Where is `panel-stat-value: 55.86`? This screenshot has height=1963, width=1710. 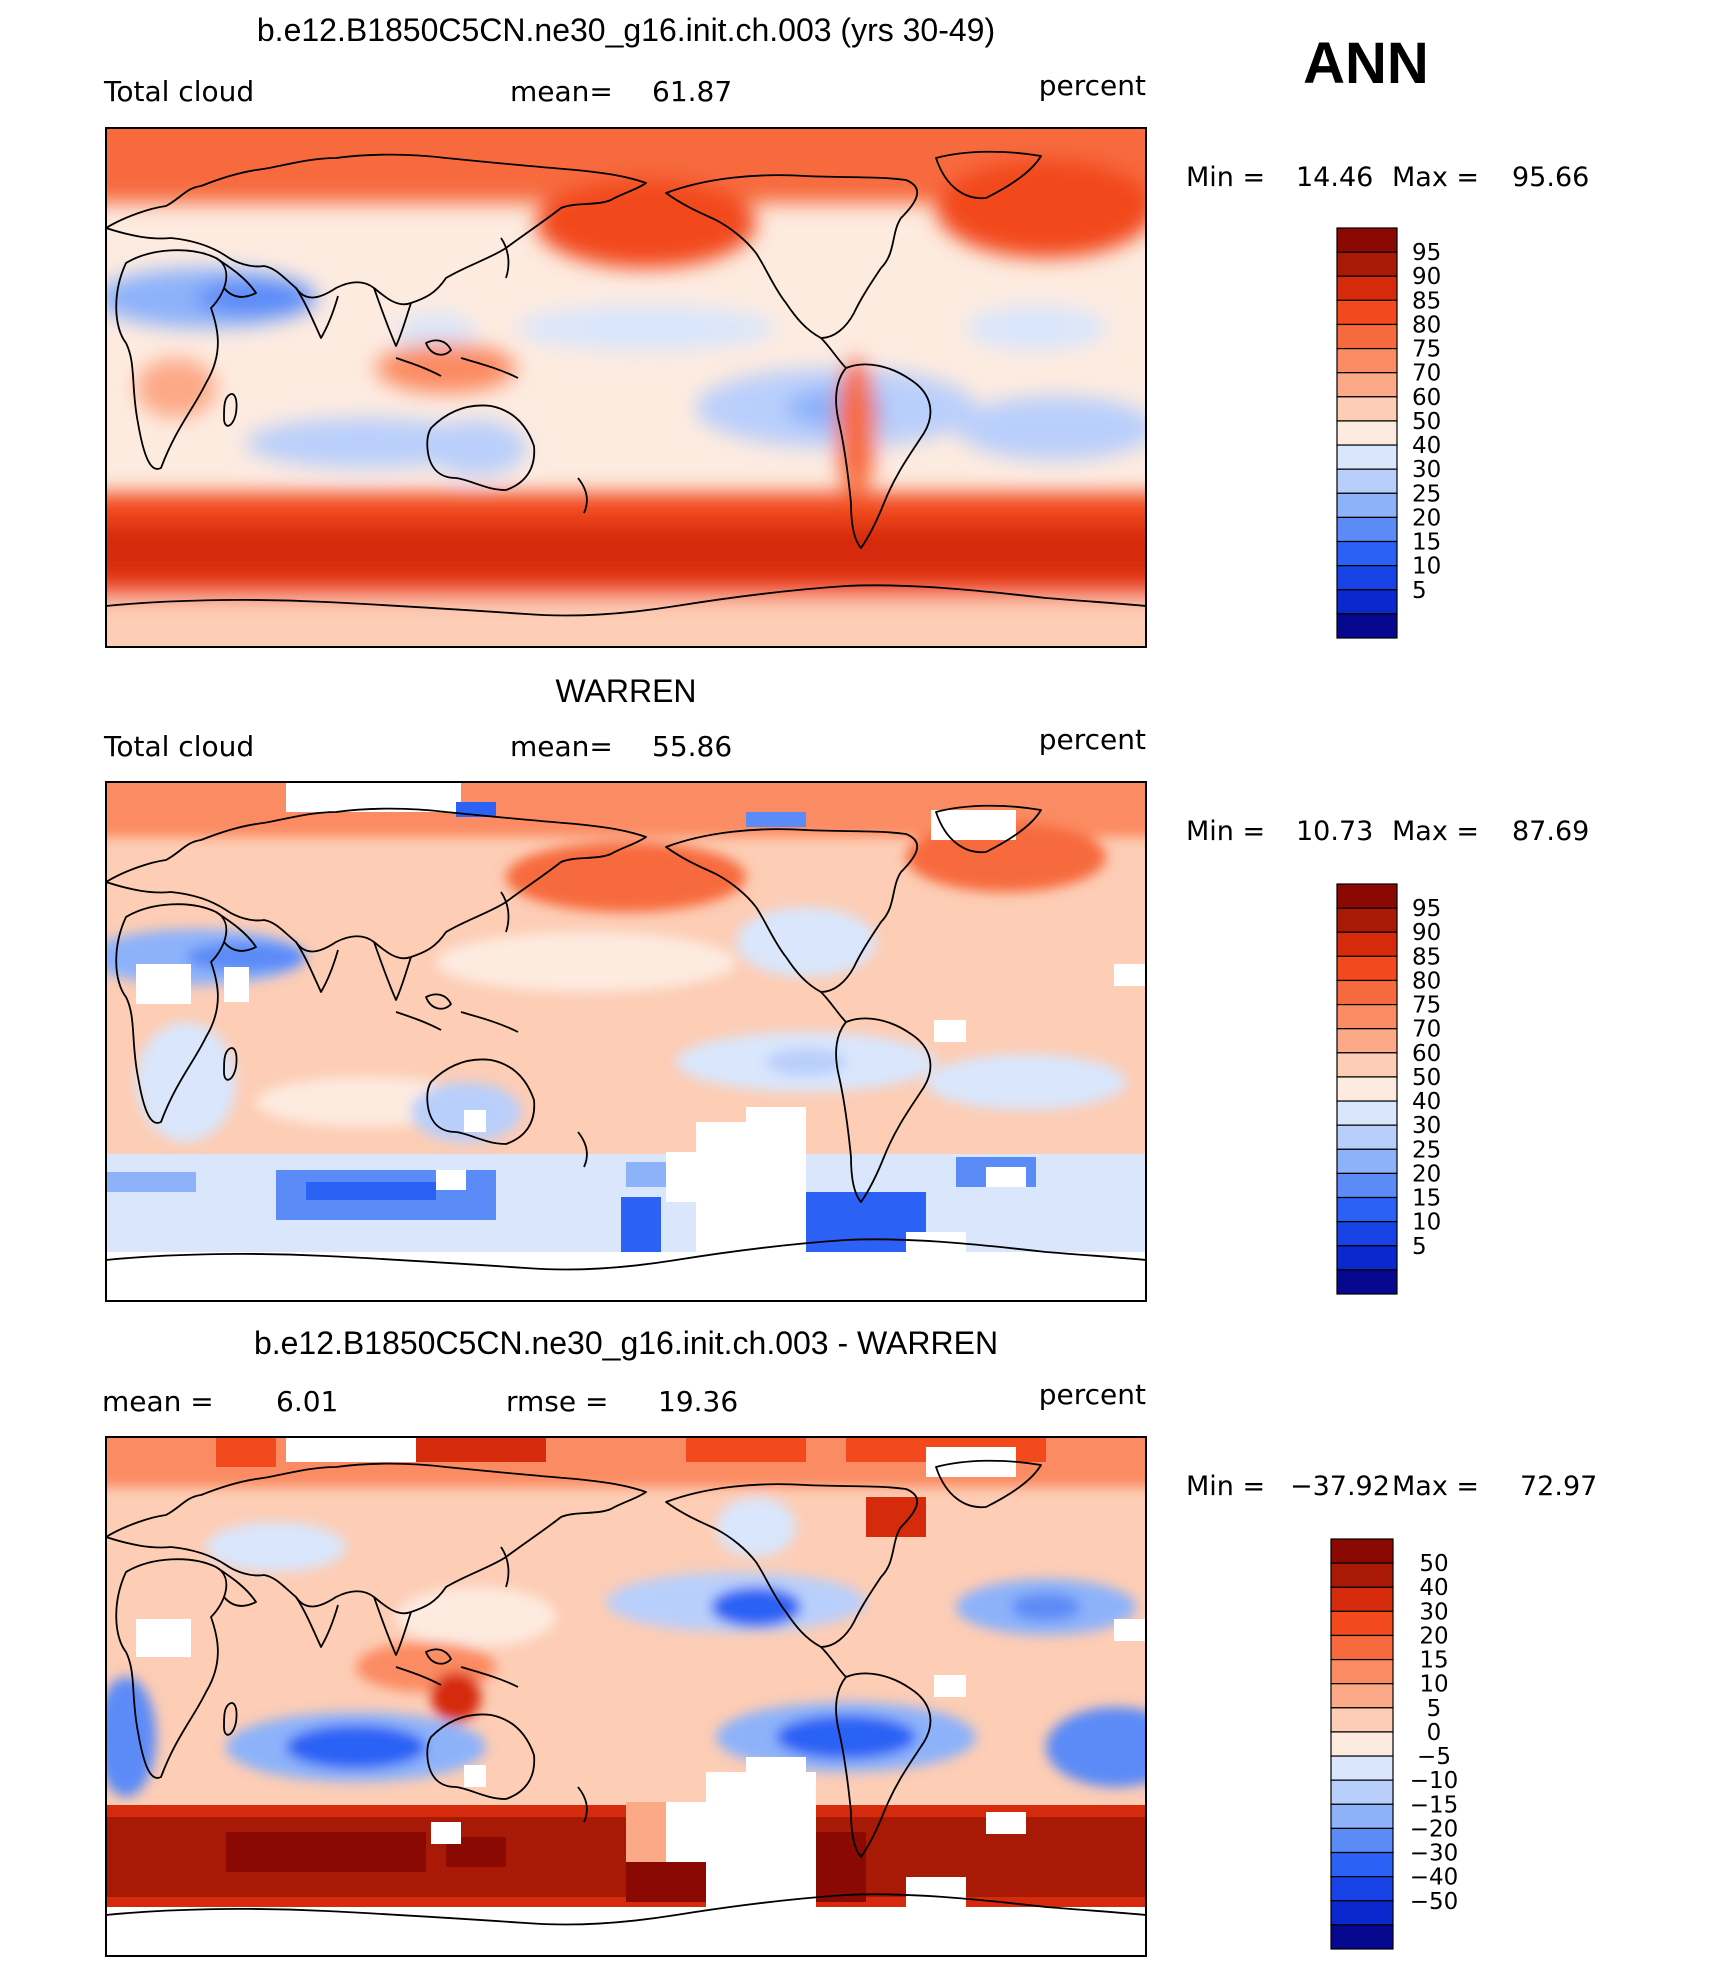 panel-stat-value: 55.86 is located at coordinates (692, 746).